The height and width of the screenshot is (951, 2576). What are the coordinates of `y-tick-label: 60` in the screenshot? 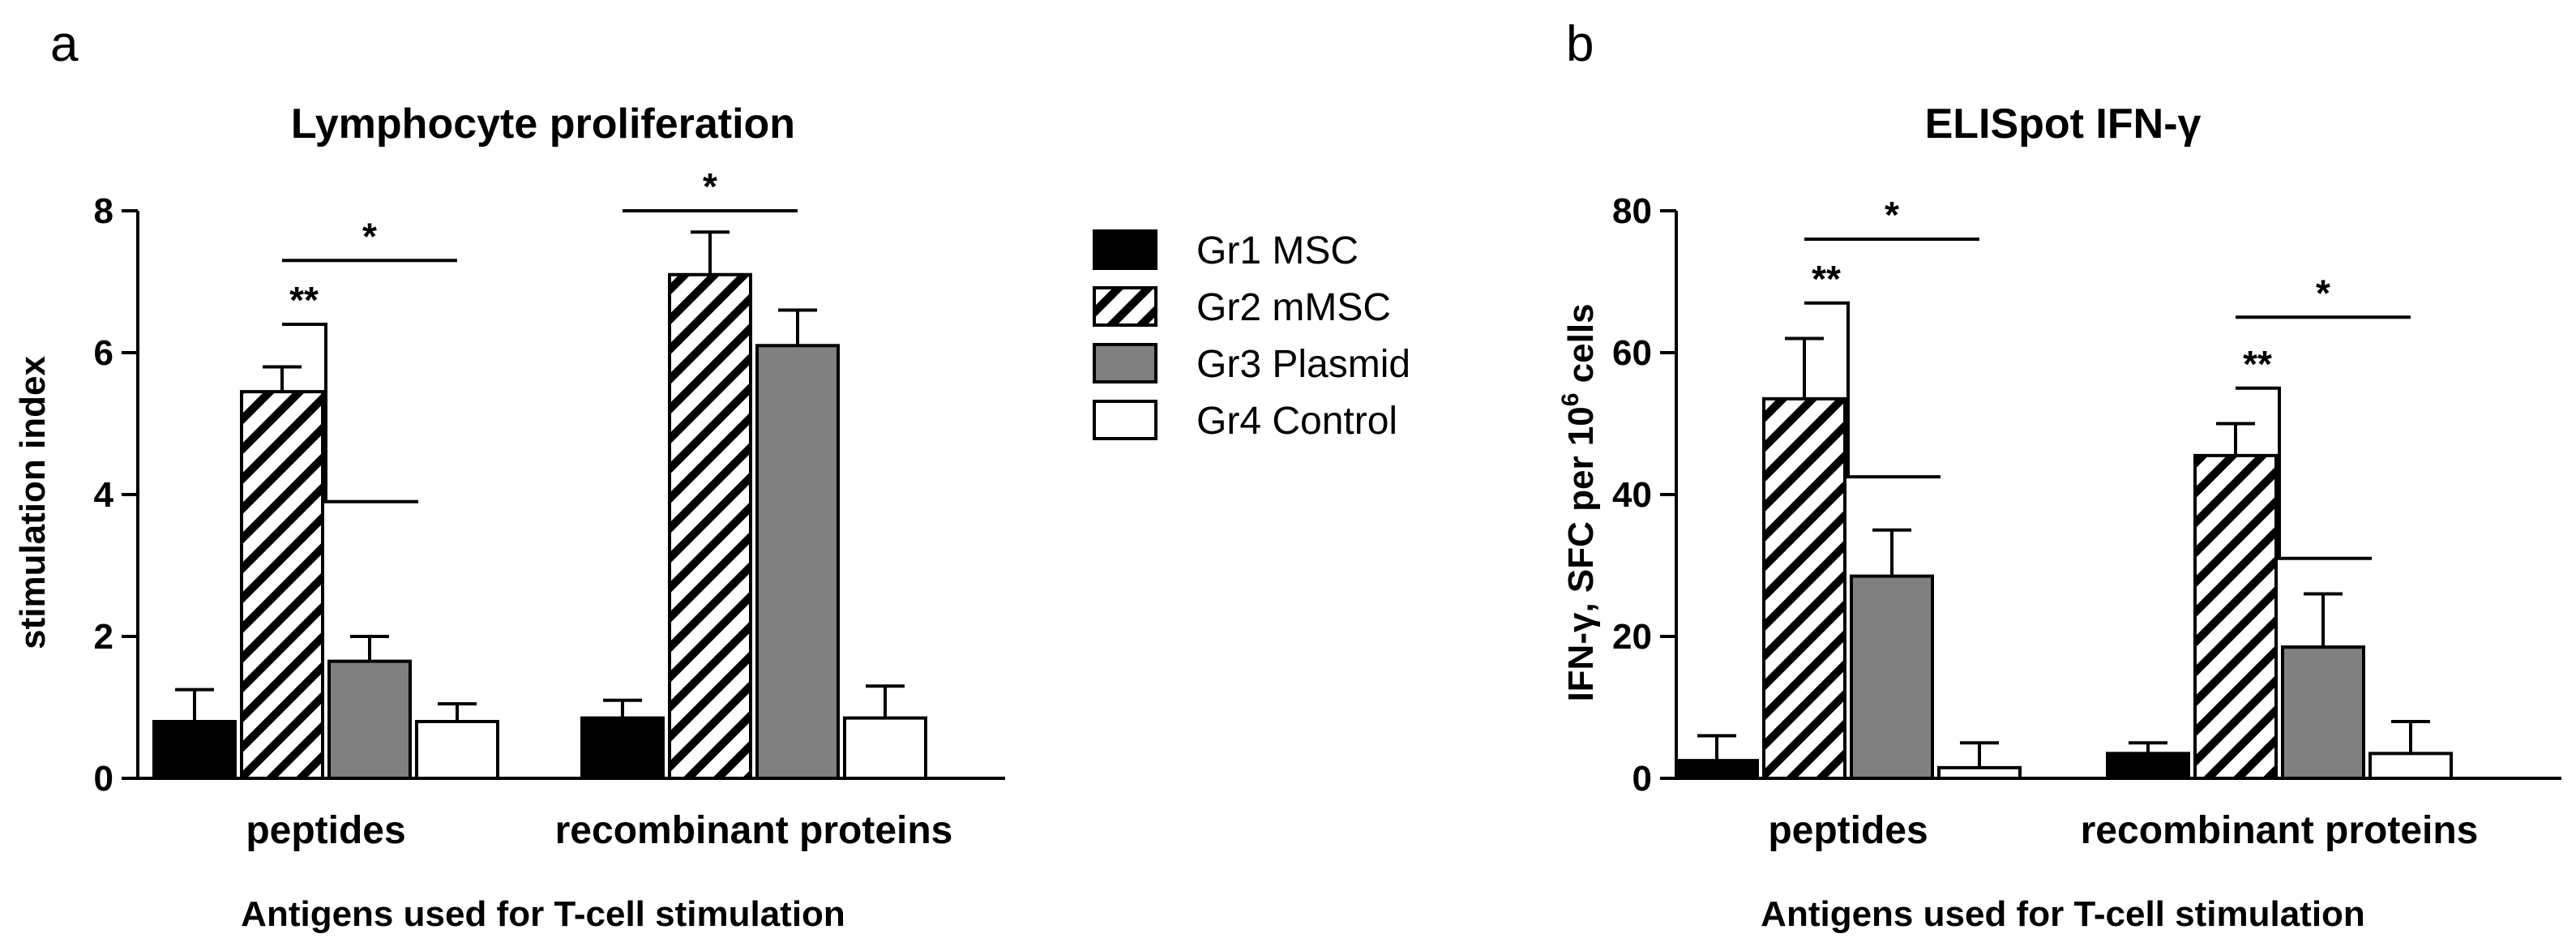 It's located at (1632, 353).